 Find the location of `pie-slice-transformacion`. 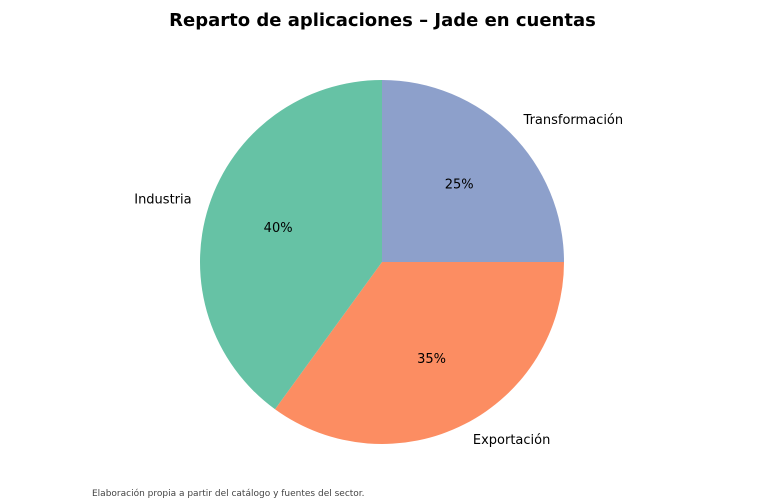

pie-slice-transformacion is located at coordinates (473, 171).